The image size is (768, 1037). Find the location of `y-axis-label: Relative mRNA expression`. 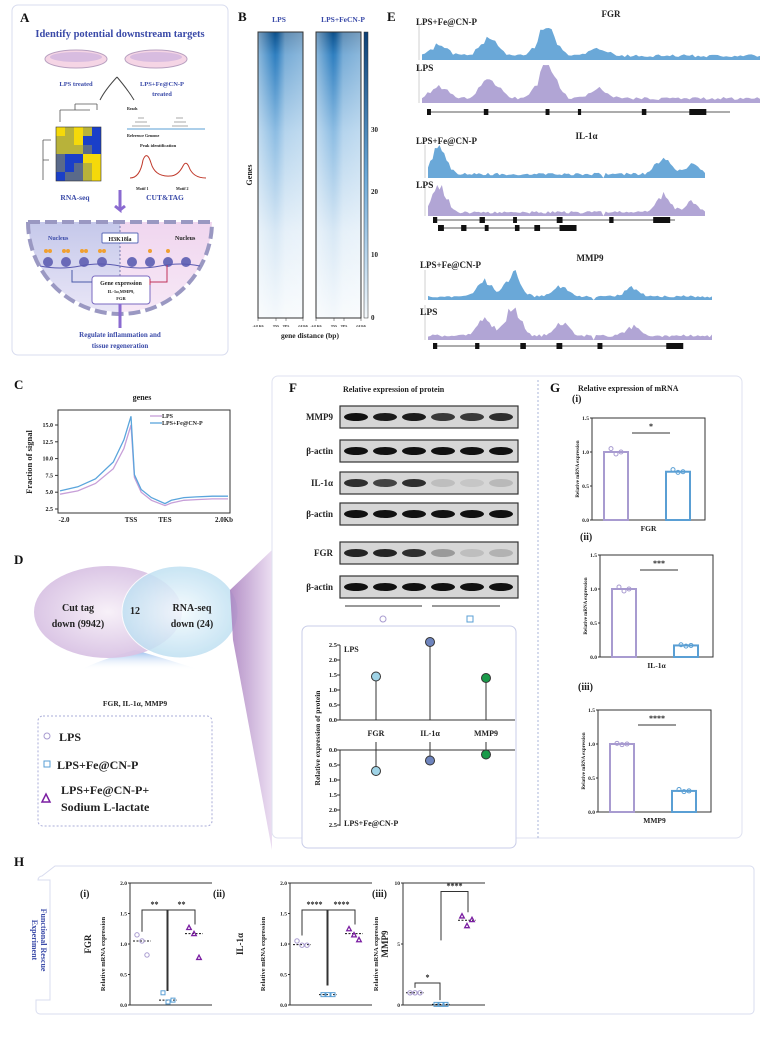

y-axis-label: Relative mRNA expression is located at coordinates (584, 760).